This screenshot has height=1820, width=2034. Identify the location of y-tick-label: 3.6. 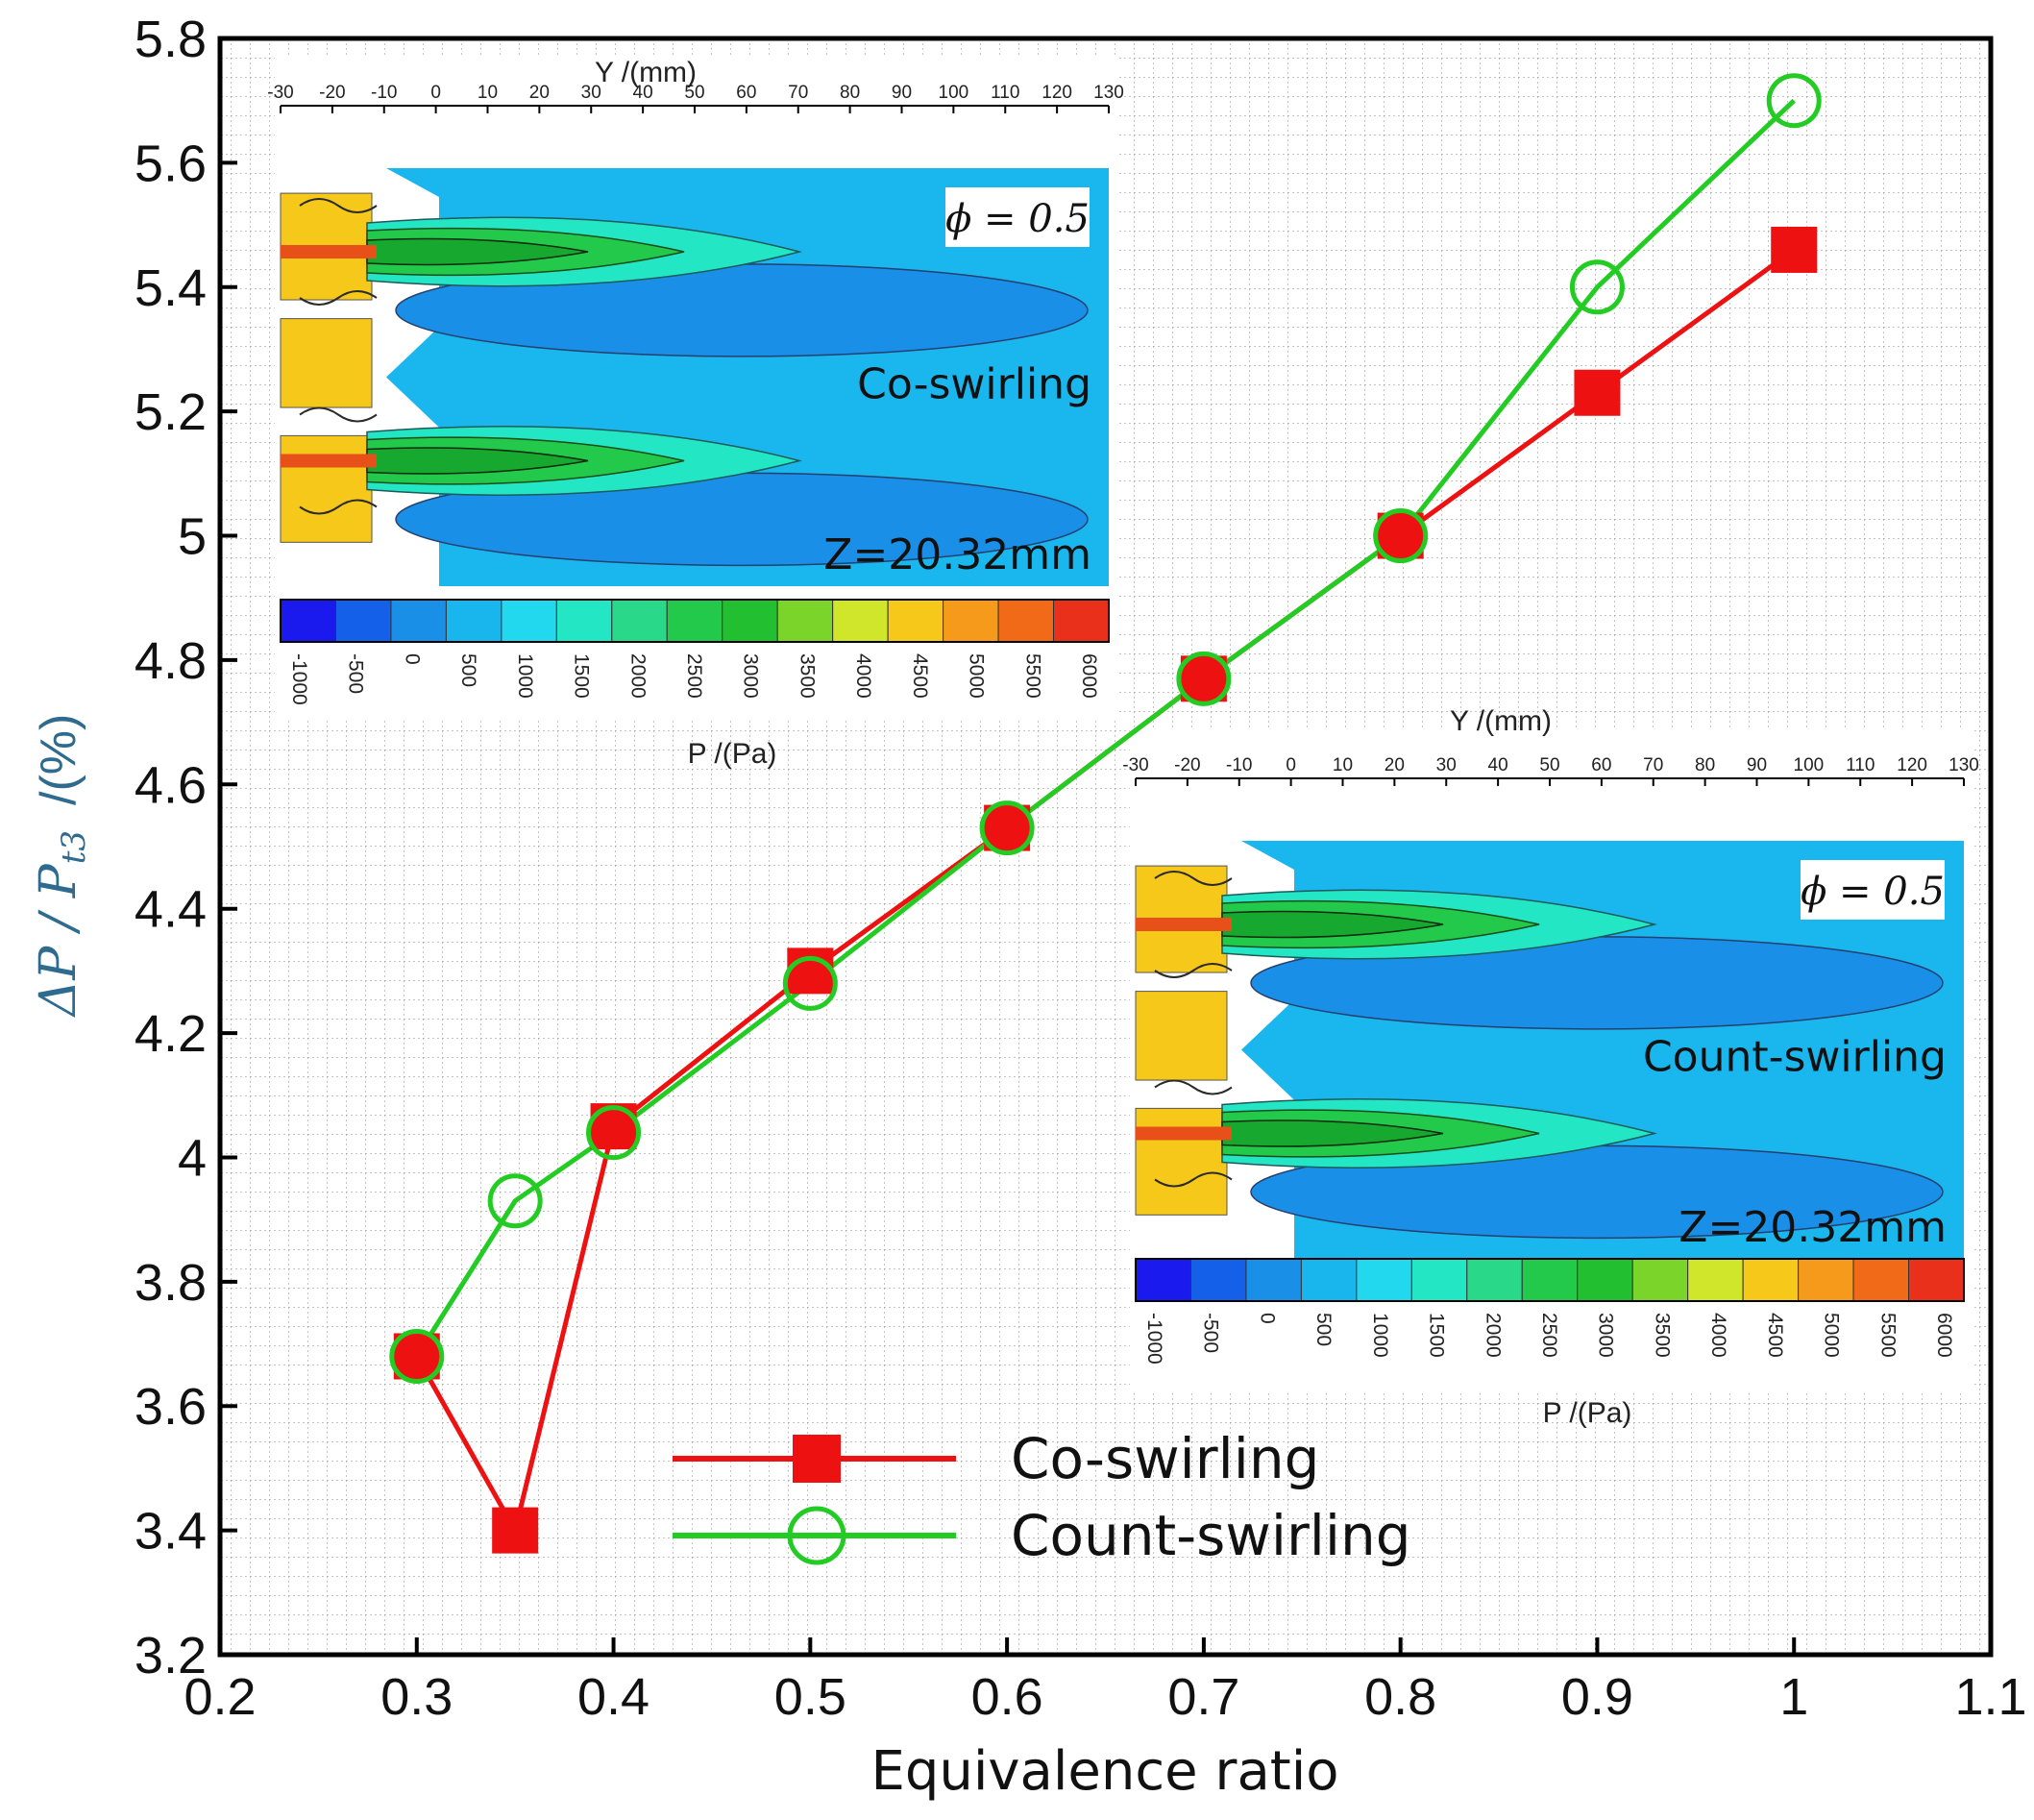
(171, 1407).